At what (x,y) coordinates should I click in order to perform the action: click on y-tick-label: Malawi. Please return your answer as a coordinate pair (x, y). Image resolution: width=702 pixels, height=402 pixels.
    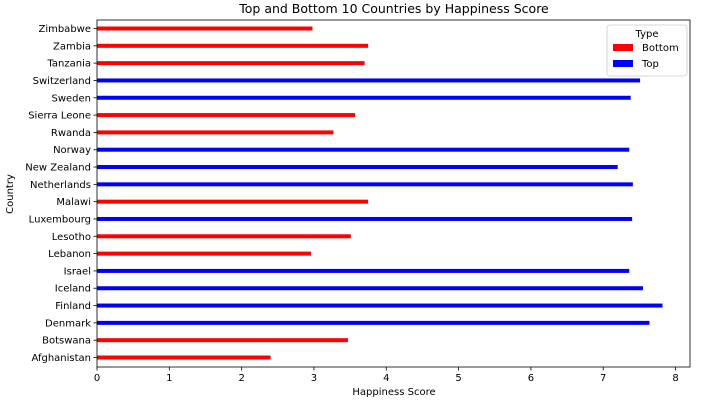
    Looking at the image, I should click on (73, 202).